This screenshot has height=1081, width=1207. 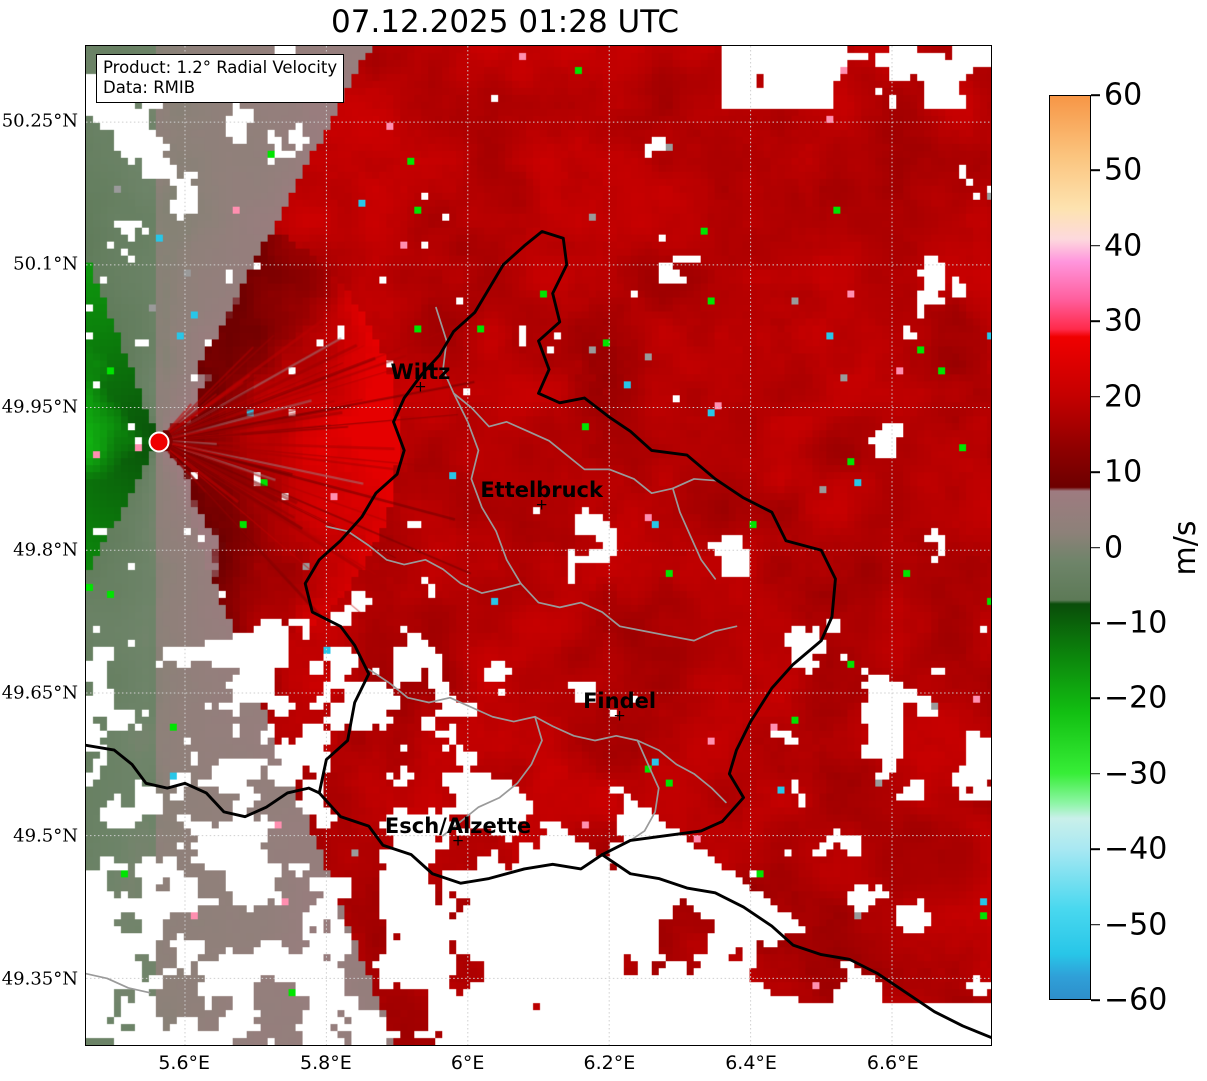 I want to click on y-axis-tick-label: 50.1°N, so click(x=45, y=264).